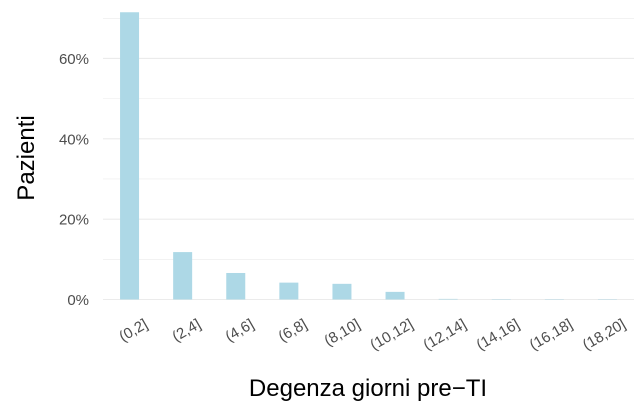  I want to click on y-tick-label: 20%, so click(74, 220).